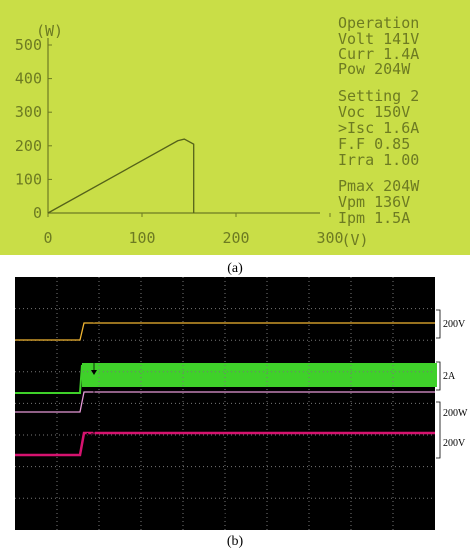  I want to click on readout-line: Vpm 136V, so click(374, 202).